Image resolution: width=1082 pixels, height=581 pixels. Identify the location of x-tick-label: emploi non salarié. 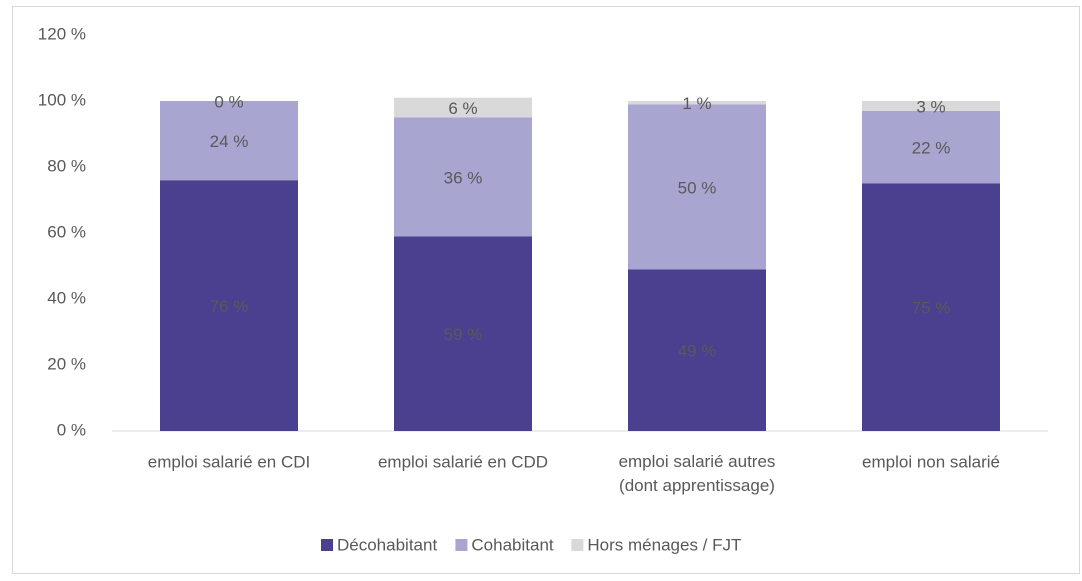
(931, 461).